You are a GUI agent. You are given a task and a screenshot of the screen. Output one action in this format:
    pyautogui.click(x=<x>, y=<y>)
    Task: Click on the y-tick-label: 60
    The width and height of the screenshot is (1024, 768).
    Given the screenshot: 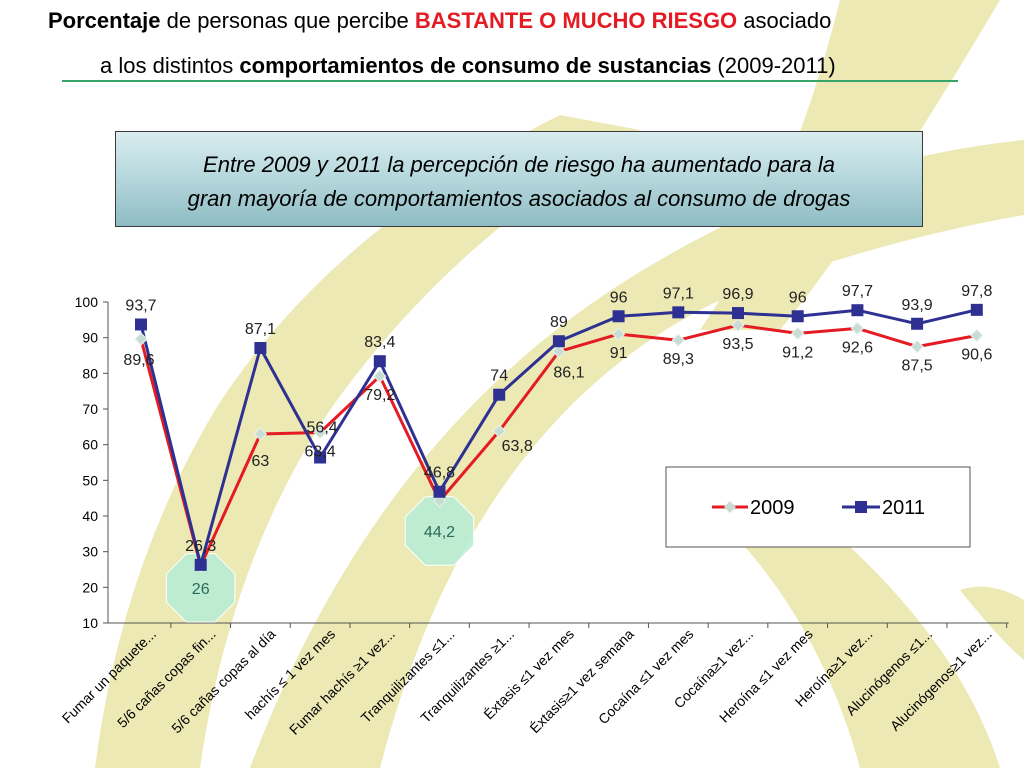 What is the action you would take?
    pyautogui.click(x=90, y=445)
    